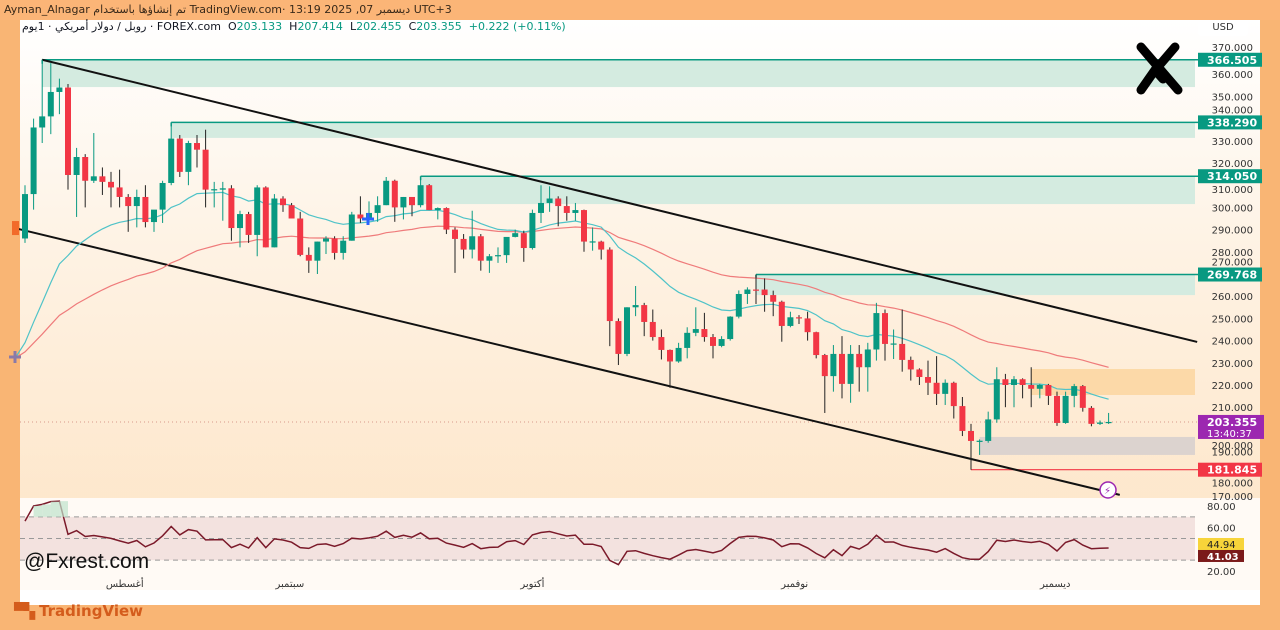  What do you see at coordinates (1223, 28) in the screenshot?
I see `currency-button: USD` at bounding box center [1223, 28].